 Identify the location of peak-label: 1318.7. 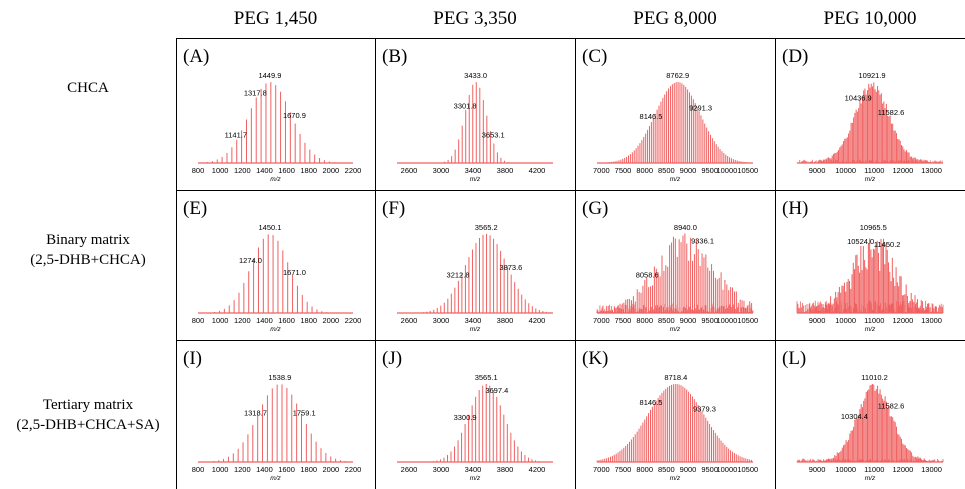
(255, 412).